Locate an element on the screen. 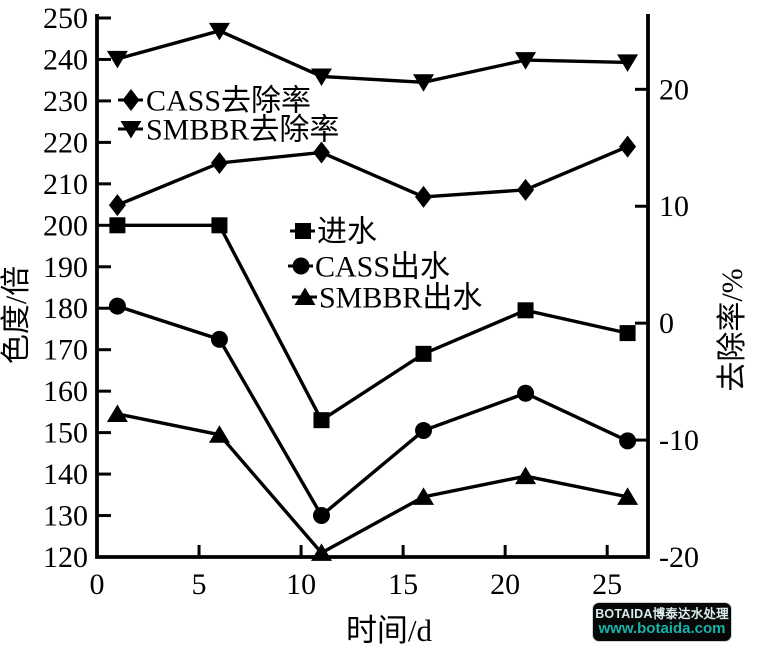 The width and height of the screenshot is (778, 667). watermark-badge: BOTAIDA博泰达水处理 www.botaida.com is located at coordinates (662, 622).